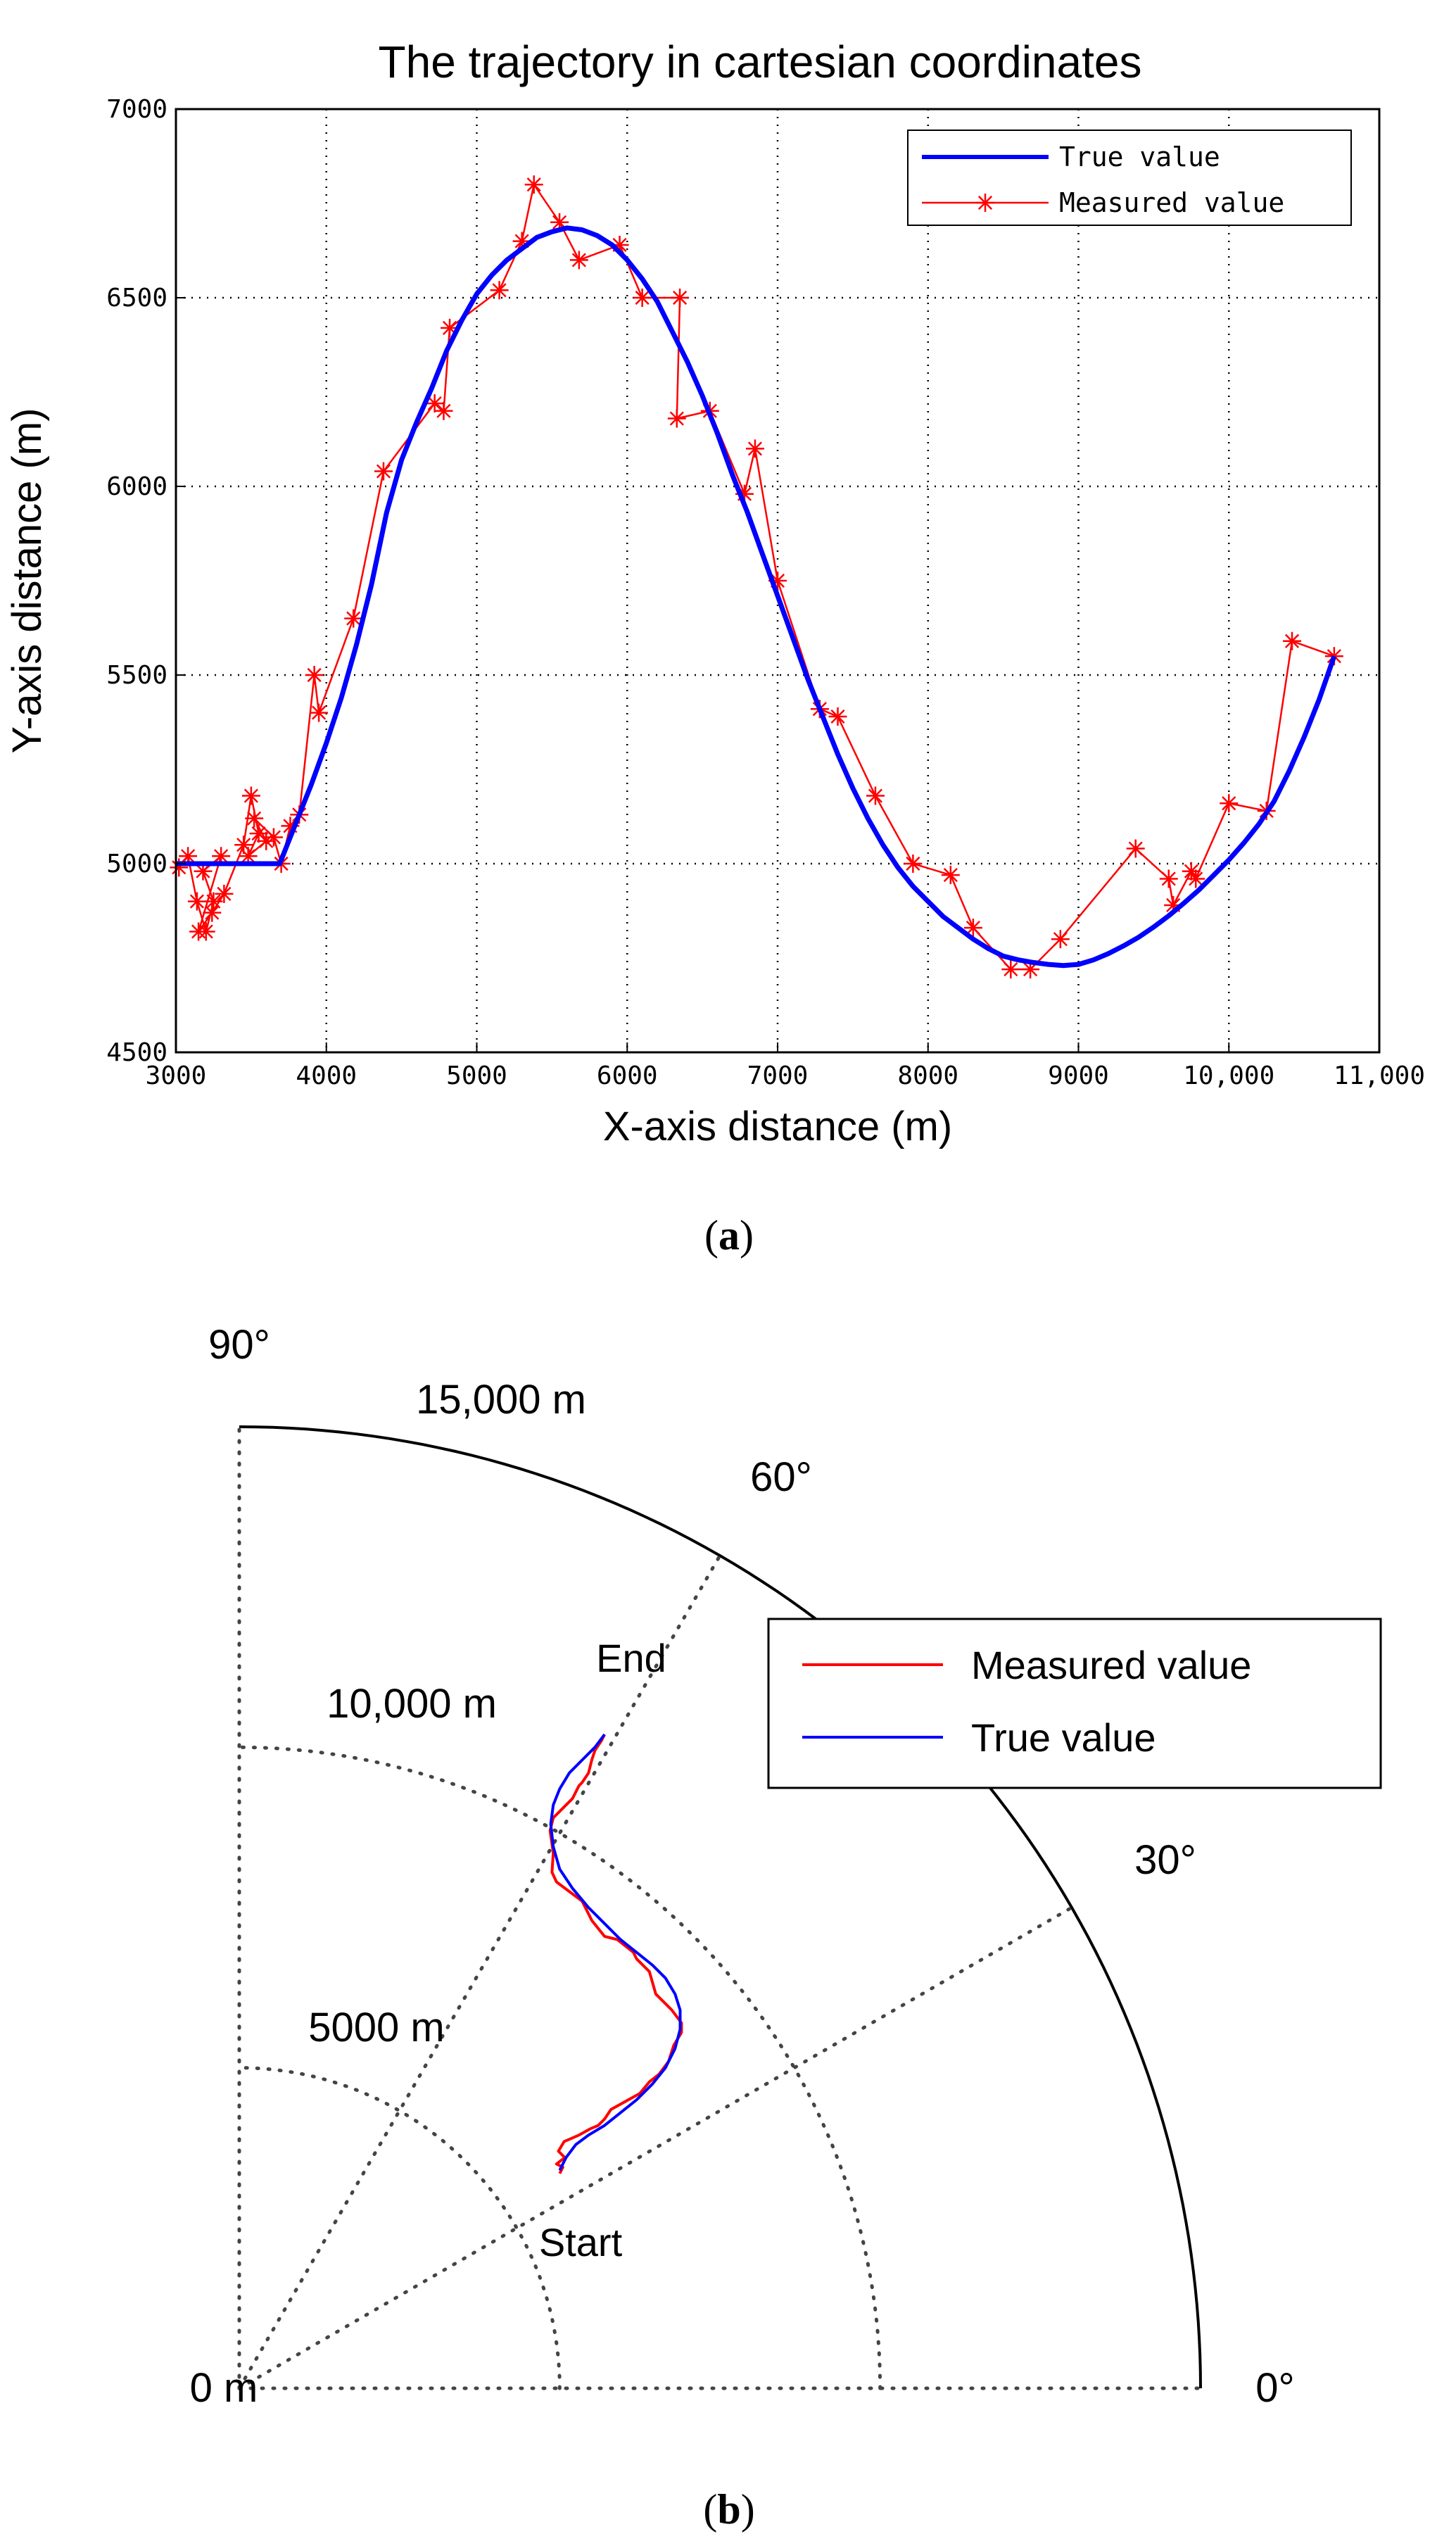  Describe the element at coordinates (136, 675) in the screenshot. I see `y-tick-label: 5500` at that location.